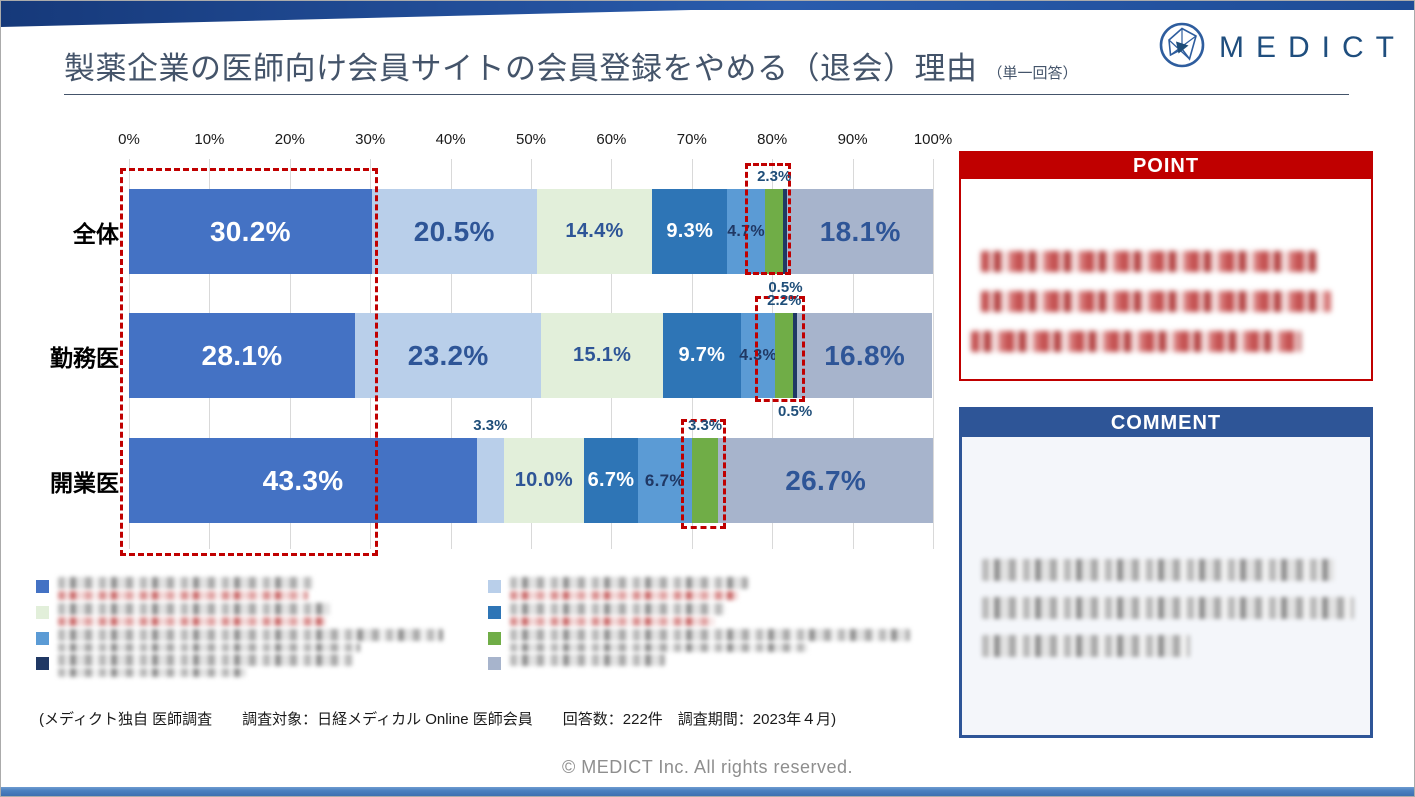 The width and height of the screenshot is (1415, 797). I want to click on bar-segment: 26.7%, so click(825, 480).